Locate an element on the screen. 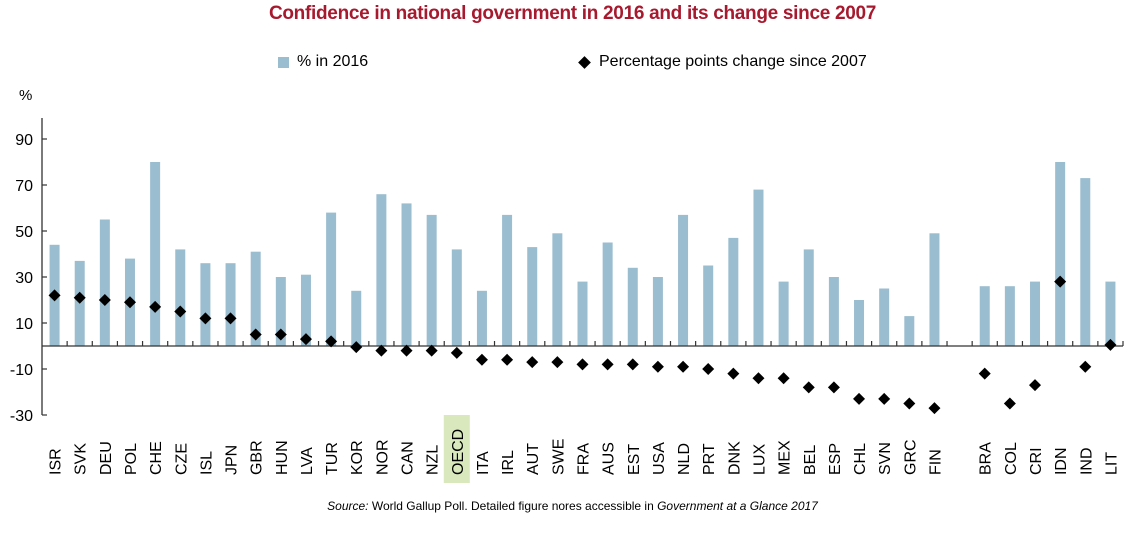 The image size is (1145, 537). category-label-can: CAN is located at coordinates (408, 458).